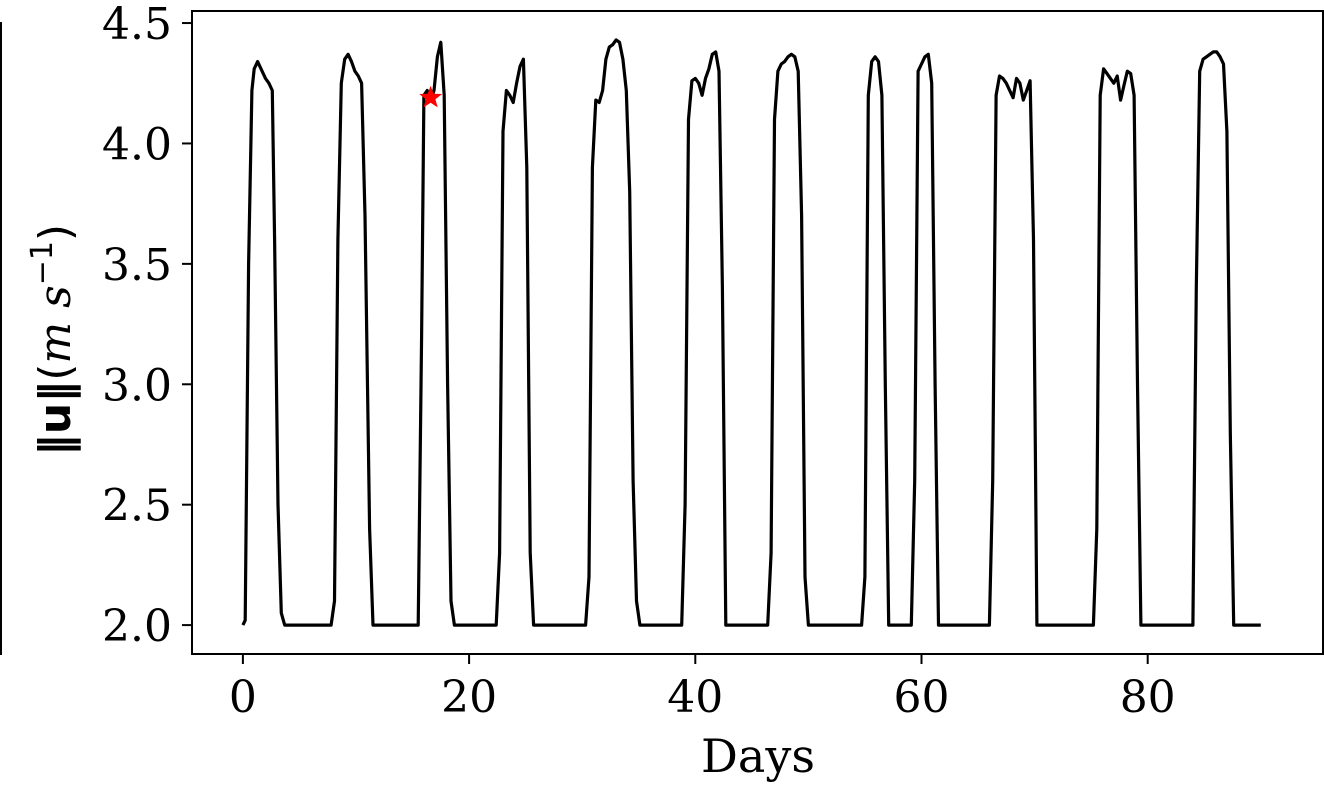 The image size is (1324, 789). Describe the element at coordinates (53, 340) in the screenshot. I see `y-axis-label: ‖u‖(m s−1)` at that location.